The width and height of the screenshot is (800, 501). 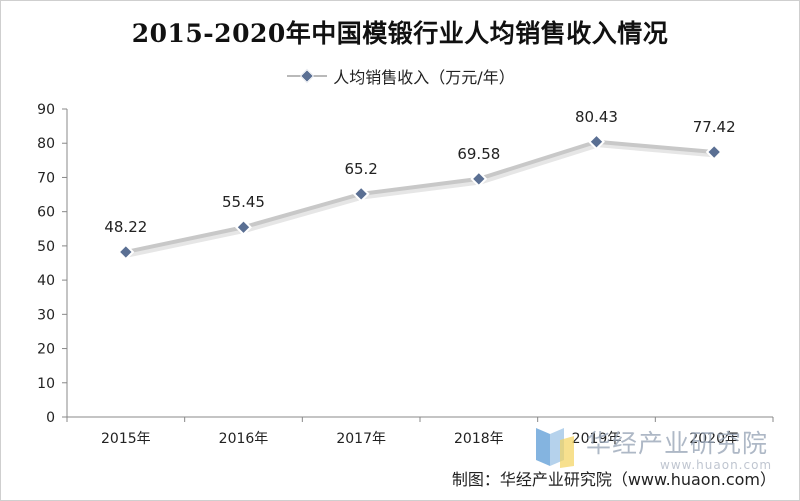 What do you see at coordinates (400, 33) in the screenshot?
I see `chart-title: 2015-2020年中国模锻行业人均销售收入情况` at bounding box center [400, 33].